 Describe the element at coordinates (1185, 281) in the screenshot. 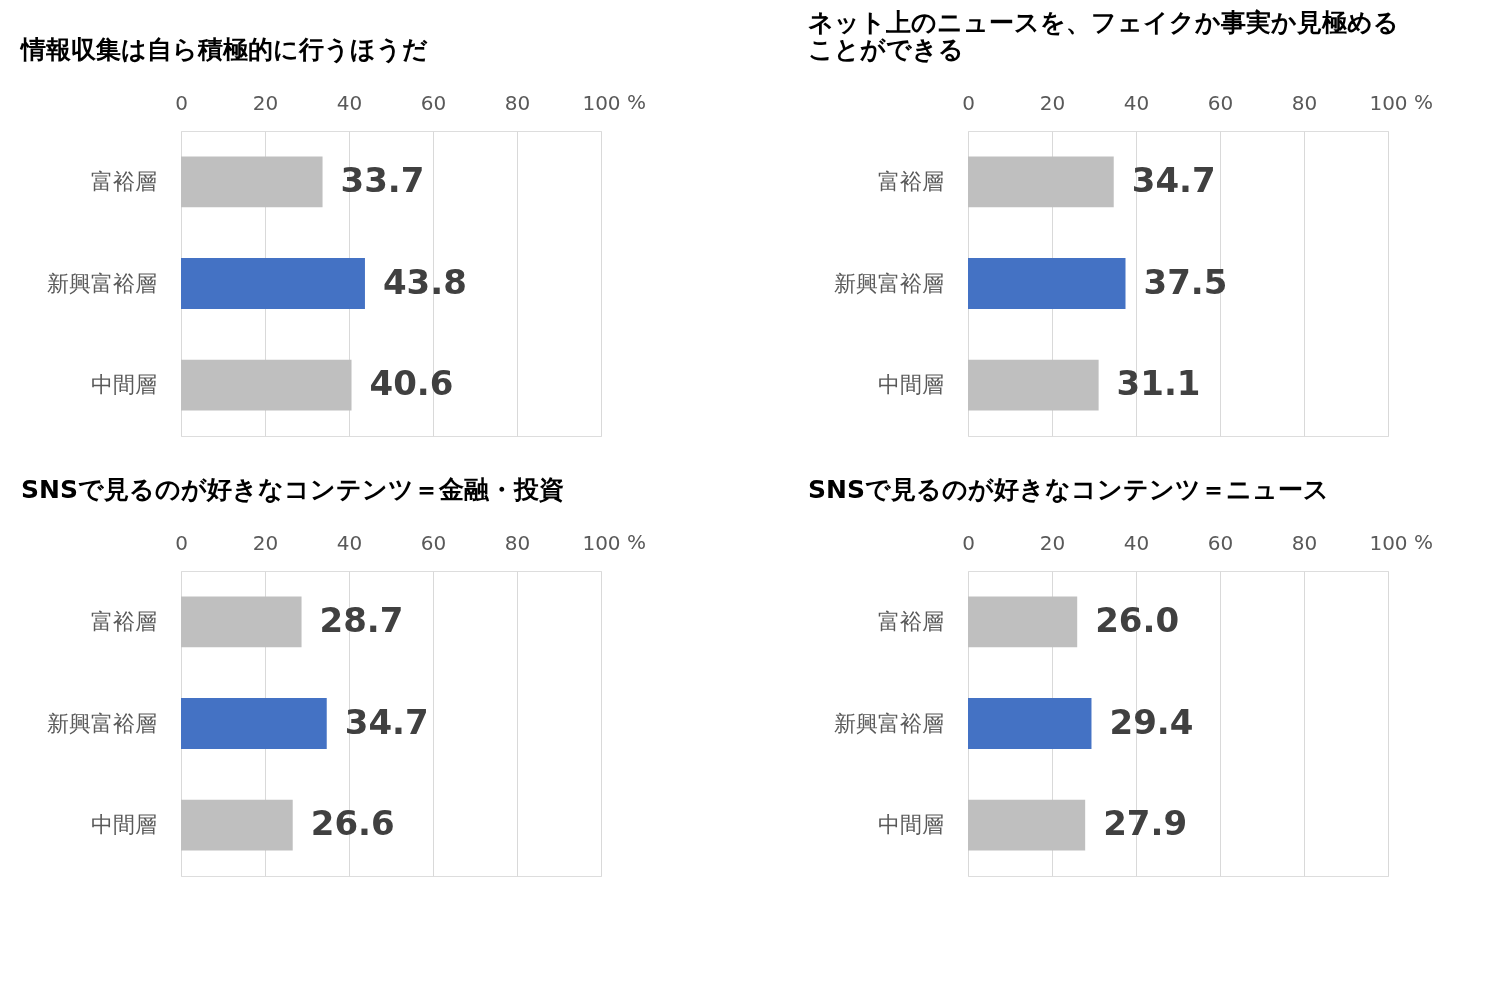

I see `data-label: 37.5` at that location.